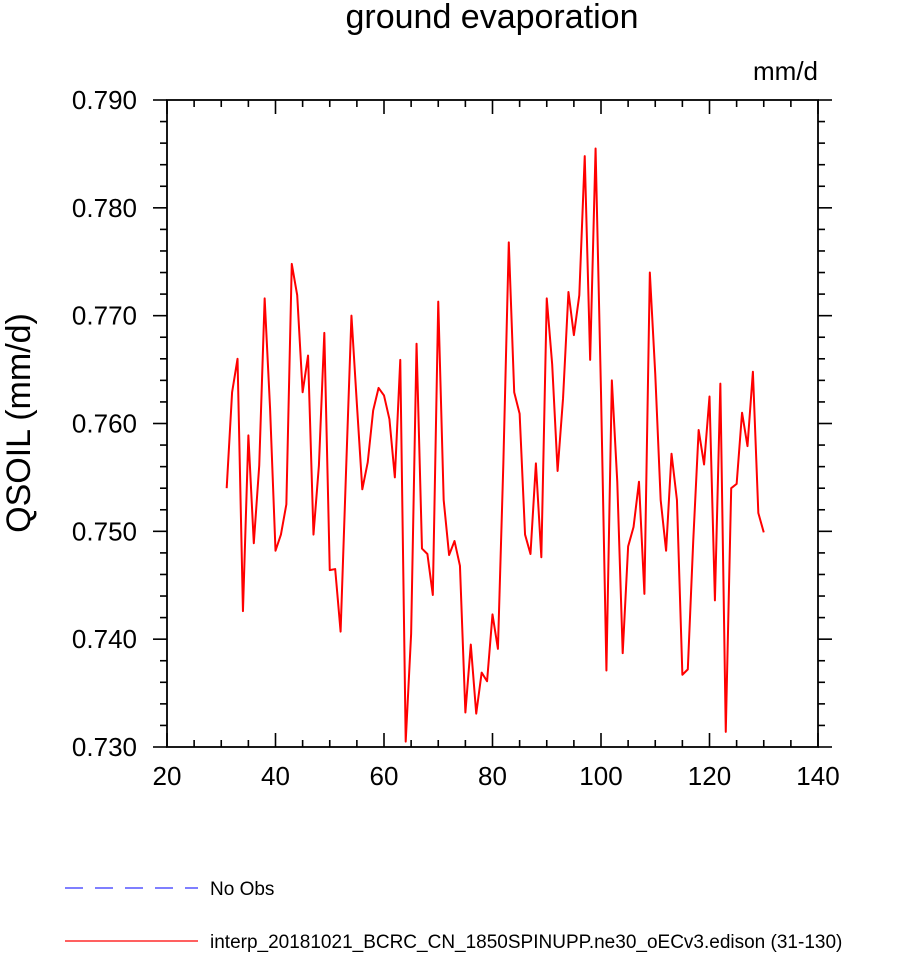 This screenshot has width=914, height=953. I want to click on x-tick-label: 20, so click(167, 776).